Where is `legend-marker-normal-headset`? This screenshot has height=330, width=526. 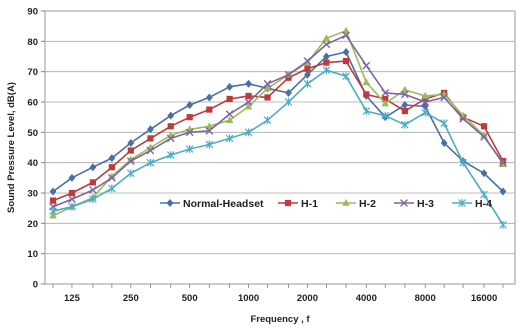 legend-marker-normal-headset is located at coordinates (170, 203).